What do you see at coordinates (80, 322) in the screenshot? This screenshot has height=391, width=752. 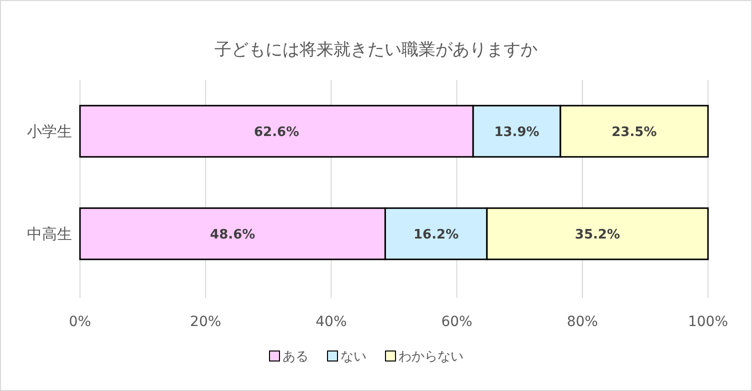 I see `x-tick-label: 0%` at bounding box center [80, 322].